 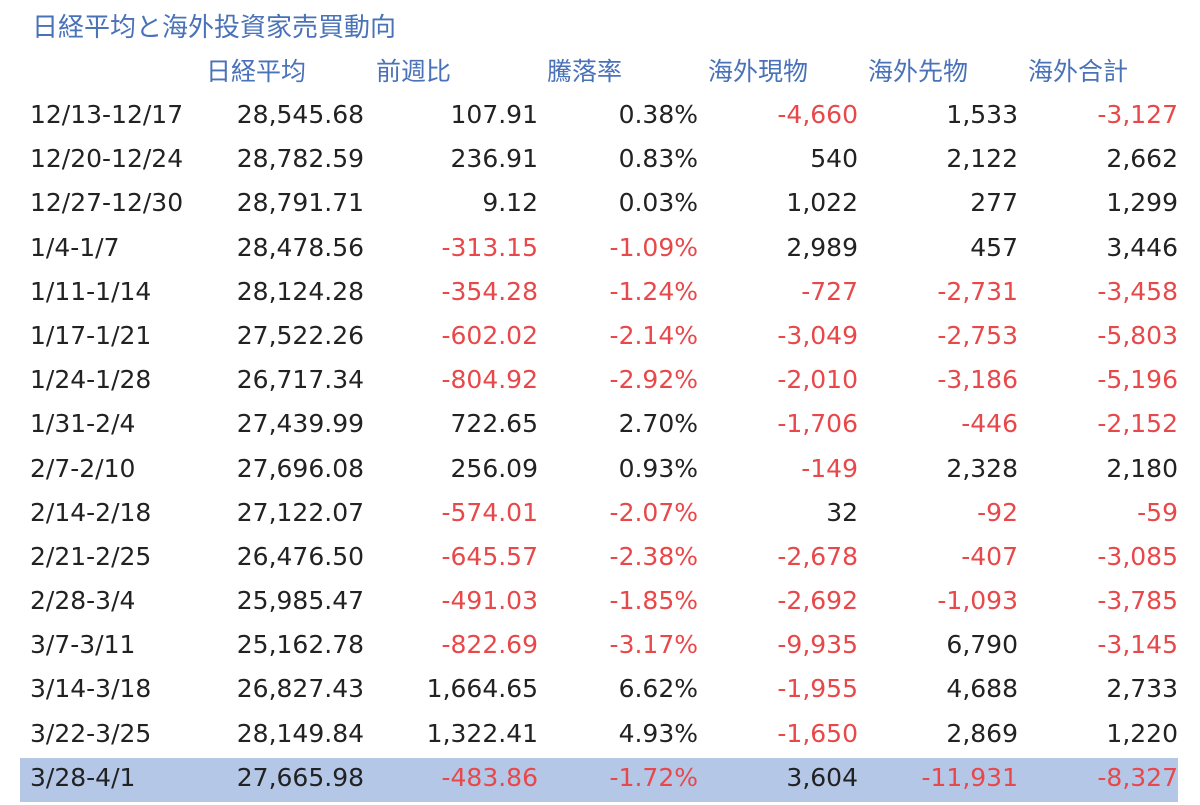 What do you see at coordinates (91, 512) in the screenshot?
I see `cell-period: 2/14-2/18` at bounding box center [91, 512].